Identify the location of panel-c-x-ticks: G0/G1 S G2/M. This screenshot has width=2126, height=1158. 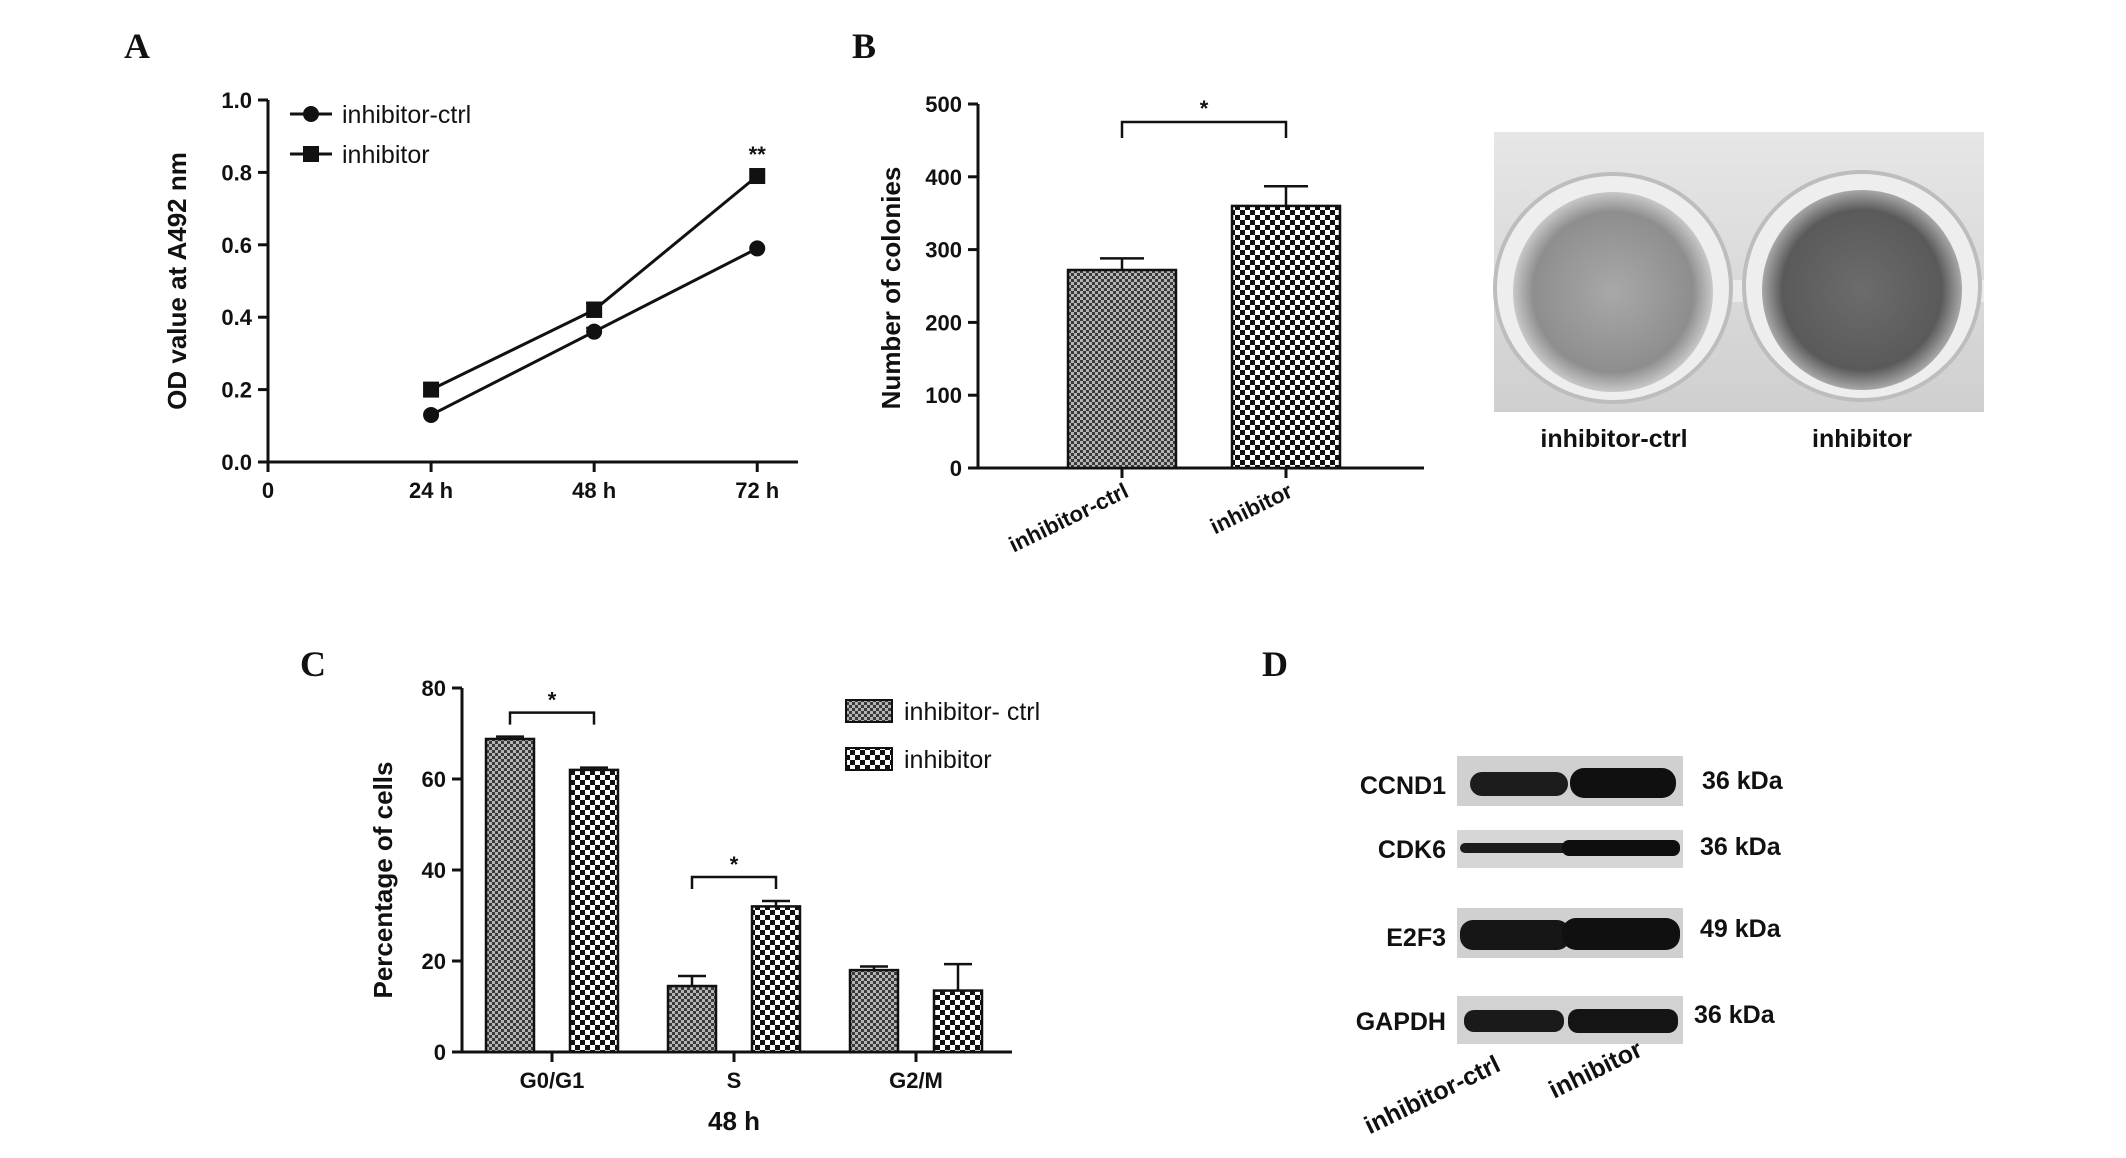
(731, 1072).